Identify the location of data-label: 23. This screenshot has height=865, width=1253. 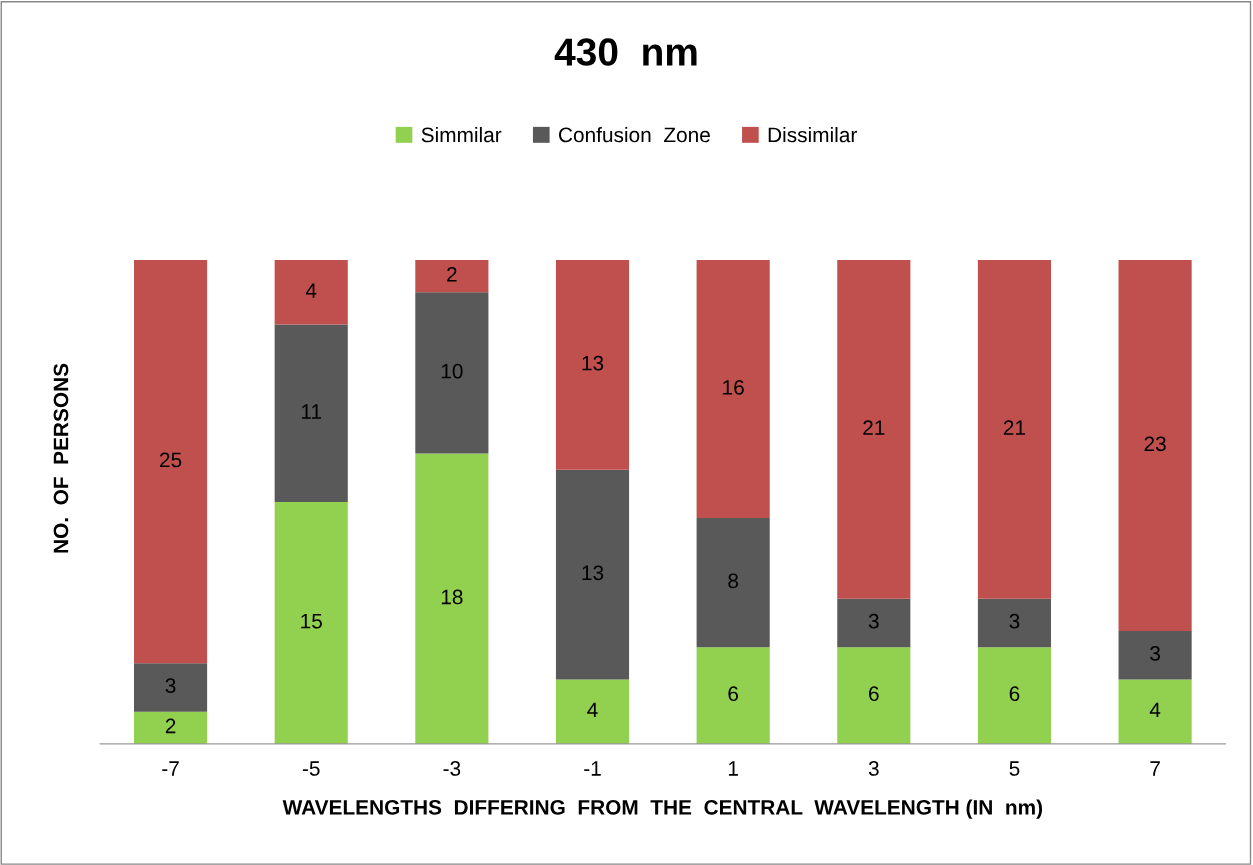
(1155, 444).